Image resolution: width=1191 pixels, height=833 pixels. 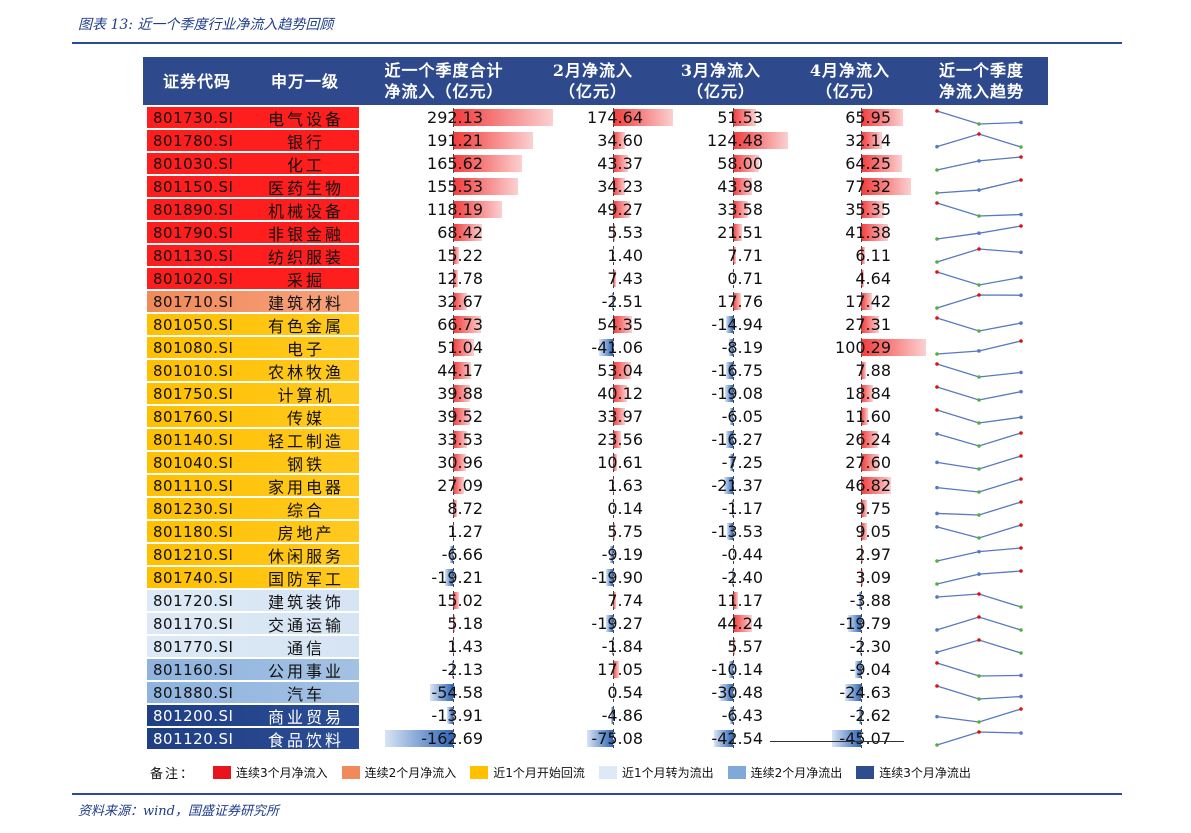 What do you see at coordinates (719, 485) in the screenshot?
I see `cell-m3: -21.37` at bounding box center [719, 485].